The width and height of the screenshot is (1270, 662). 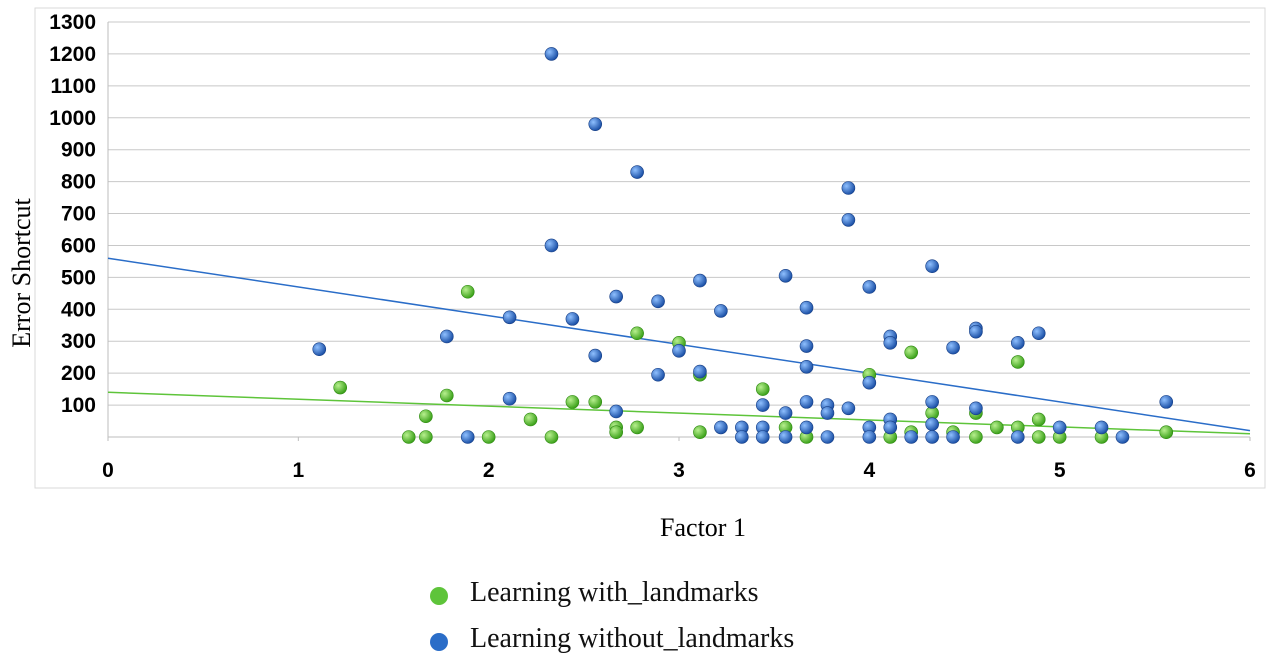 What do you see at coordinates (78, 309) in the screenshot?
I see `y-tick-label: 400` at bounding box center [78, 309].